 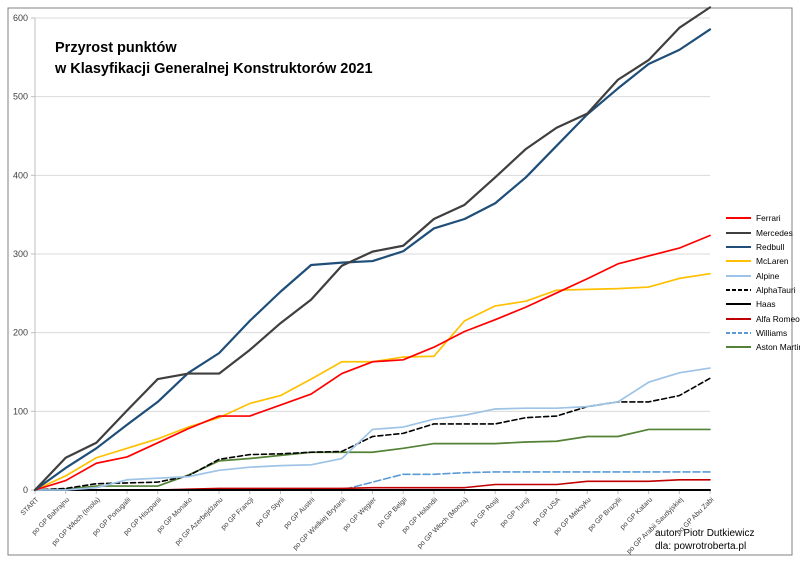 What do you see at coordinates (271, 512) in the screenshot?
I see `x-axis-label: po GP Styrii` at bounding box center [271, 512].